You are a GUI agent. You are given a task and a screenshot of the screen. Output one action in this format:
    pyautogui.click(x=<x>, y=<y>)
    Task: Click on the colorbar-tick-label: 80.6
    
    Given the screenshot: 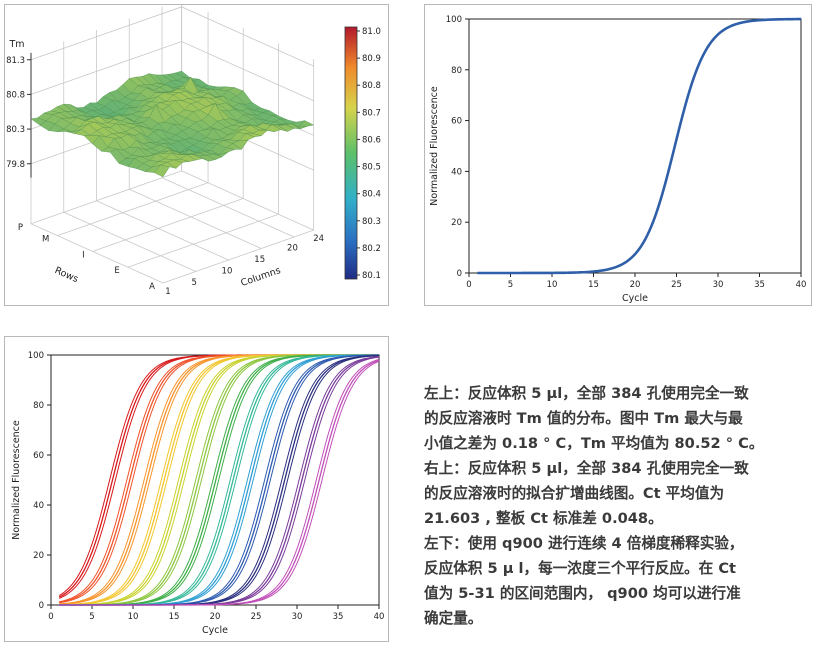 What is the action you would take?
    pyautogui.click(x=371, y=140)
    